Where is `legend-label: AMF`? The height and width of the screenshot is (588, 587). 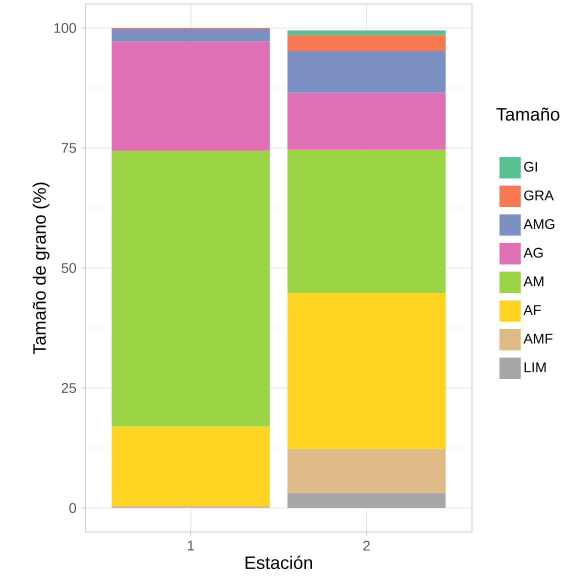
legend-label: AMF is located at coordinates (538, 339).